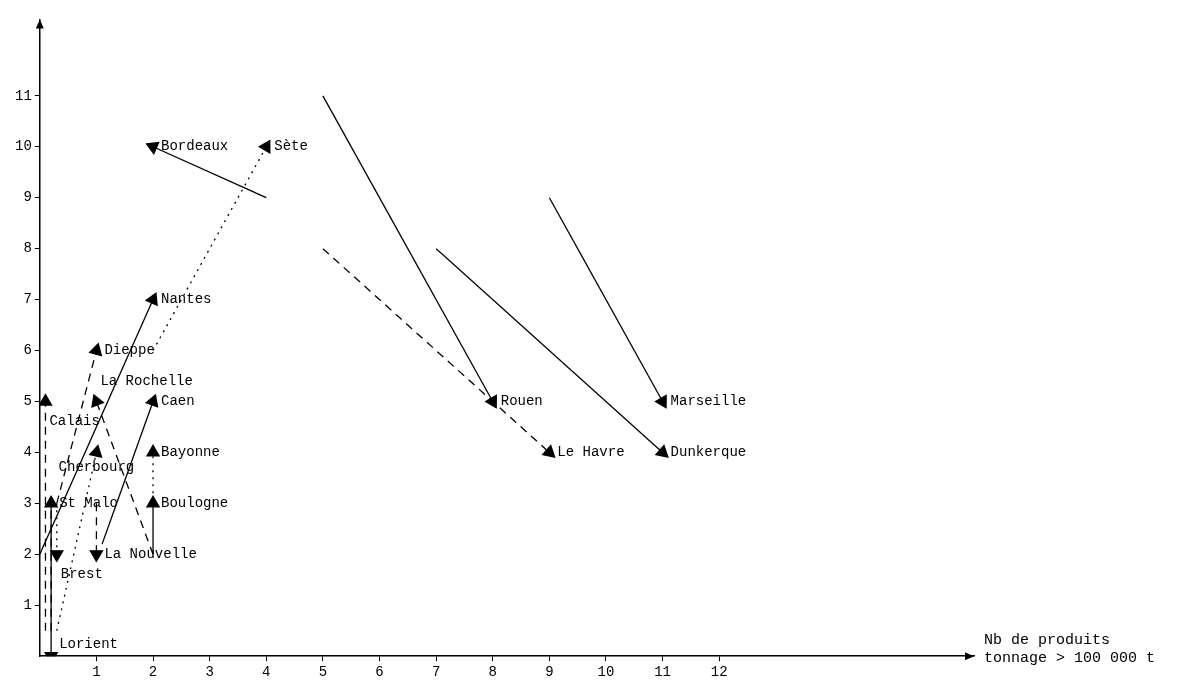 The height and width of the screenshot is (696, 1182). What do you see at coordinates (27, 604) in the screenshot?
I see `y-tick-label: 1` at bounding box center [27, 604].